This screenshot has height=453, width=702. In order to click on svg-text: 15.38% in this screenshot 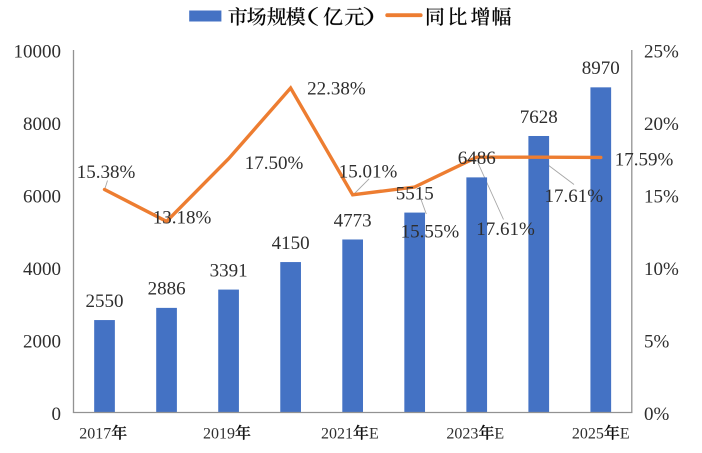, I will do `click(106, 172)`.